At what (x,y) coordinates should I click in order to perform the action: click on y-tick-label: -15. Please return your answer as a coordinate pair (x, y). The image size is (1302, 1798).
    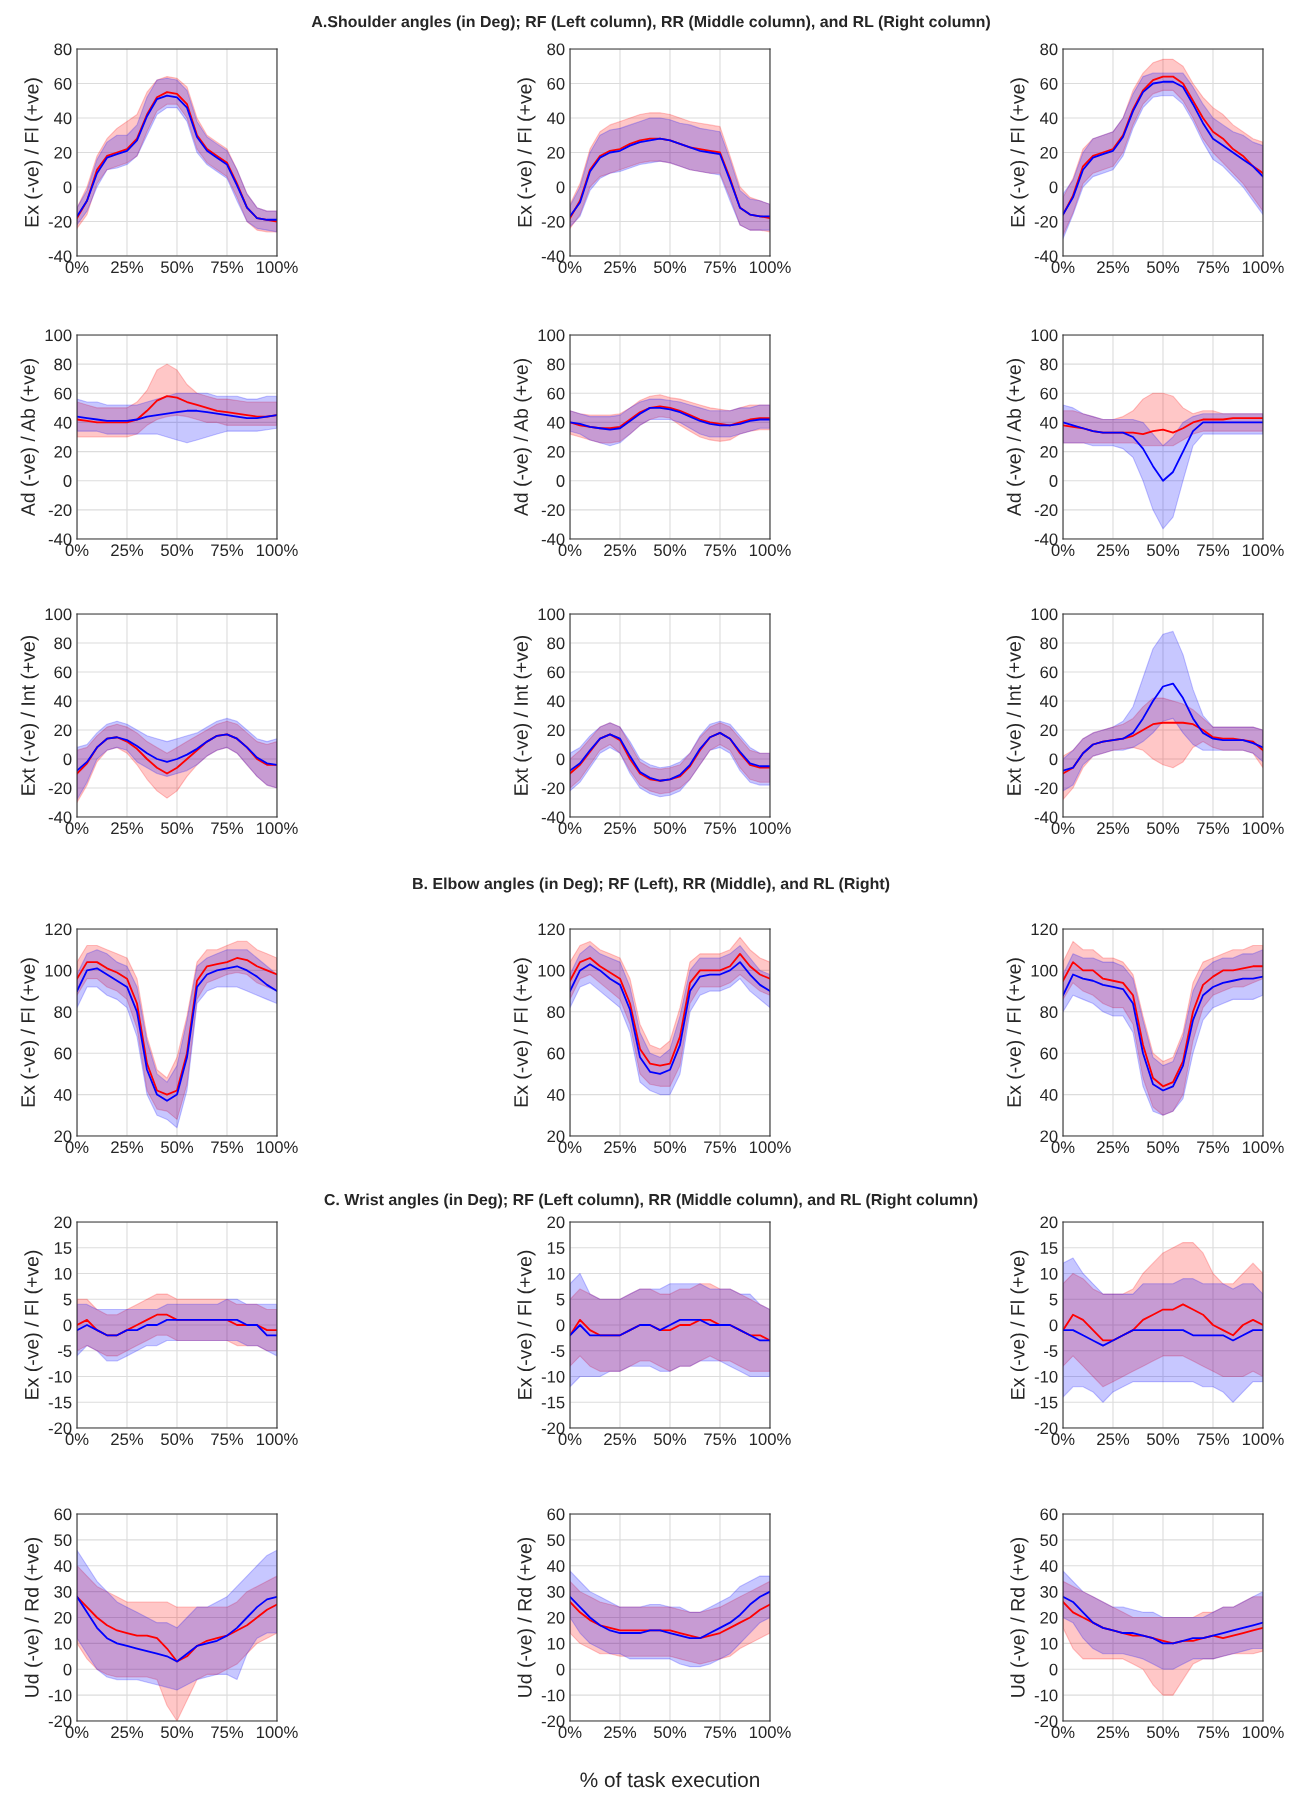
    Looking at the image, I should click on (60, 1402).